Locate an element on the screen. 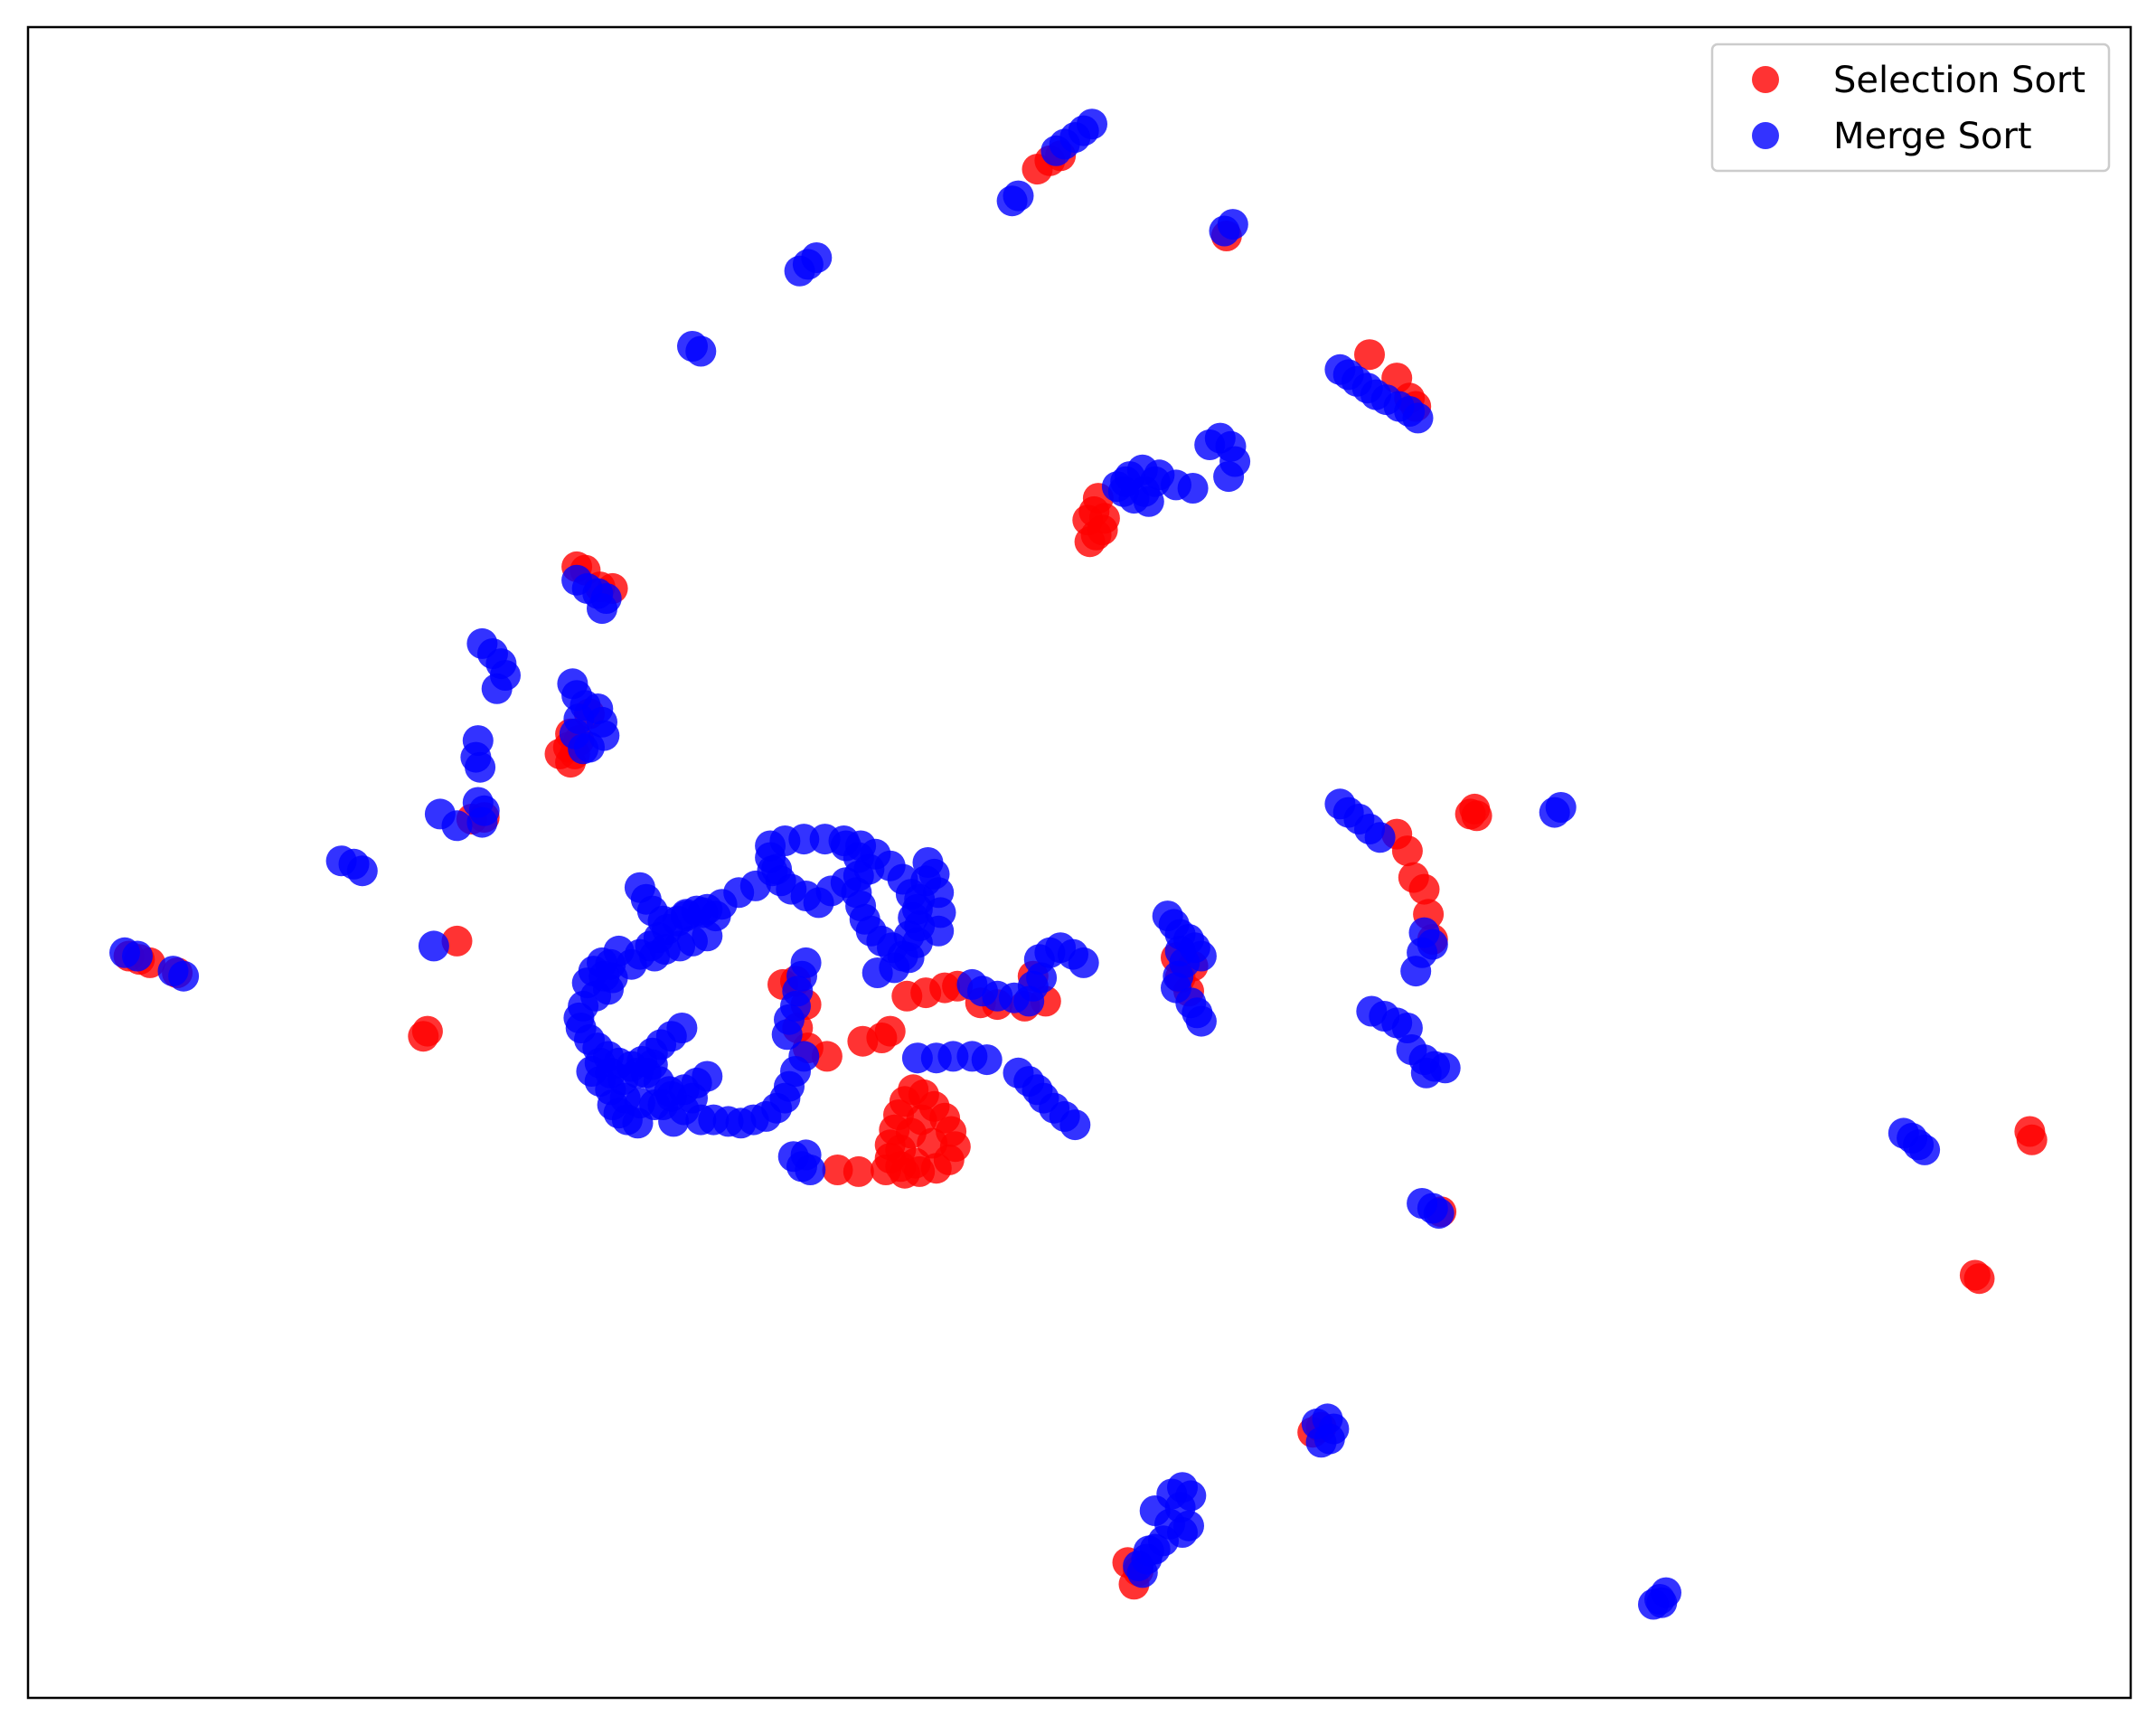 The image size is (2156, 1725). legend-entry-merge-sort: Merge Sort is located at coordinates (1892, 136).